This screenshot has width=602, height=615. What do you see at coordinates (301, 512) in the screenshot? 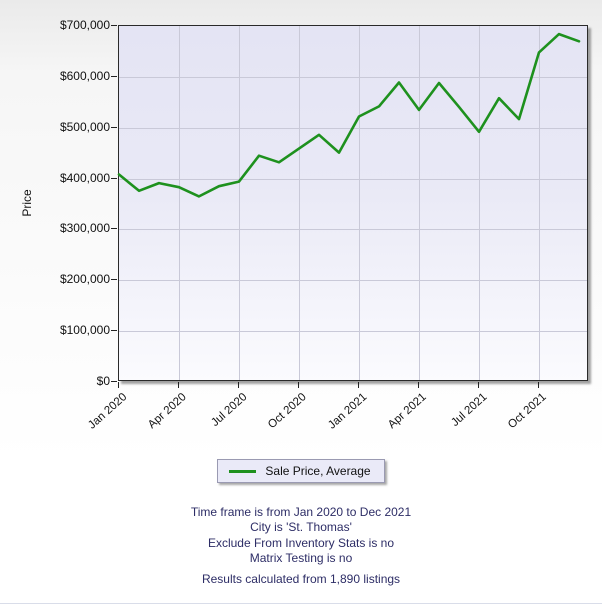
I see `criteria-line: Time frame is from Jan 2020 to Dec 2021` at bounding box center [301, 512].